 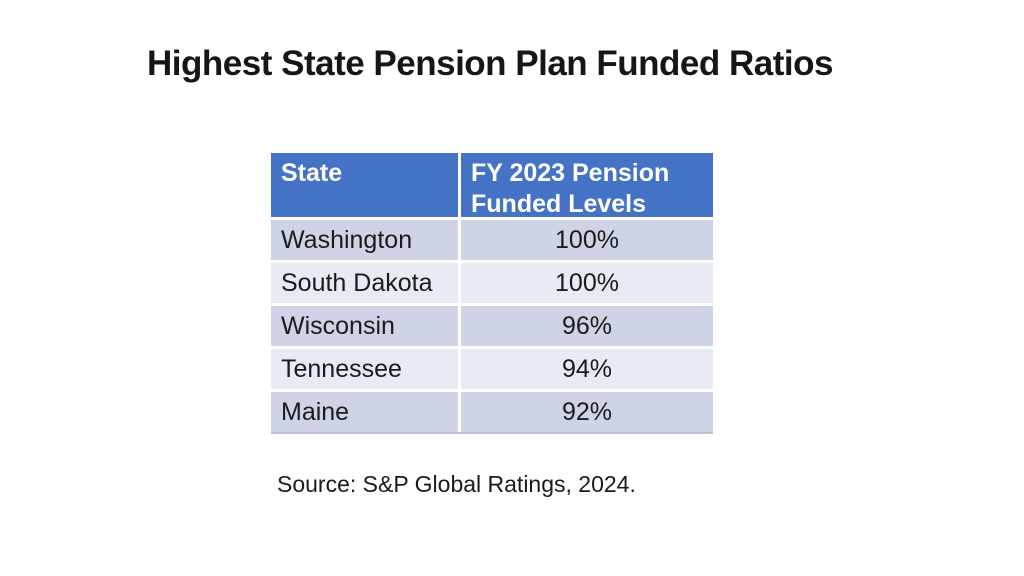 What do you see at coordinates (587, 369) in the screenshot?
I see `table-row-value-tennessee: 94%` at bounding box center [587, 369].